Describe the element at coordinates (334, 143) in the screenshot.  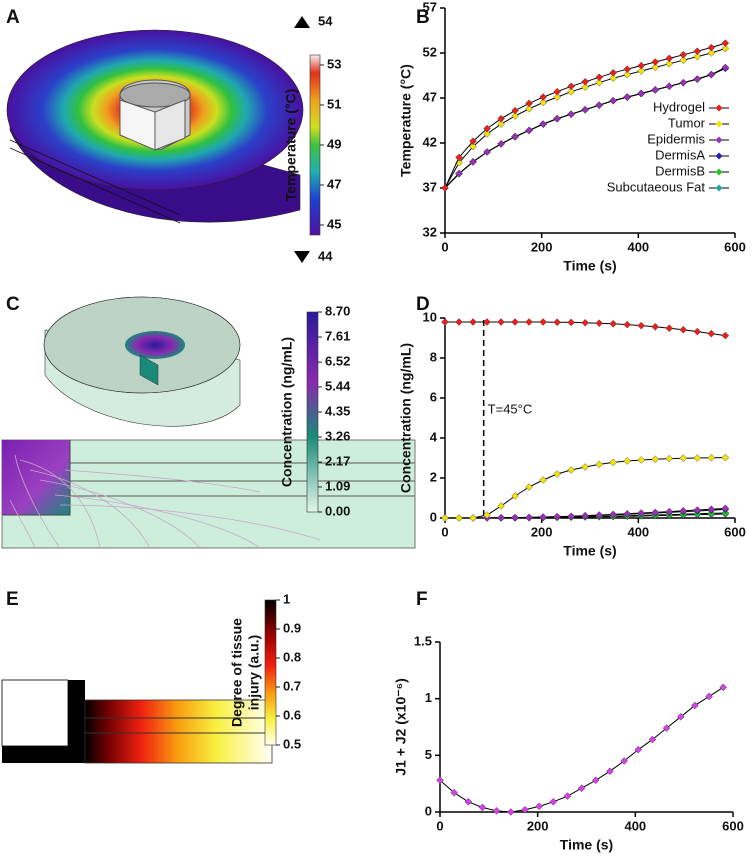
I see `colorbar-tick-label: 49` at that location.